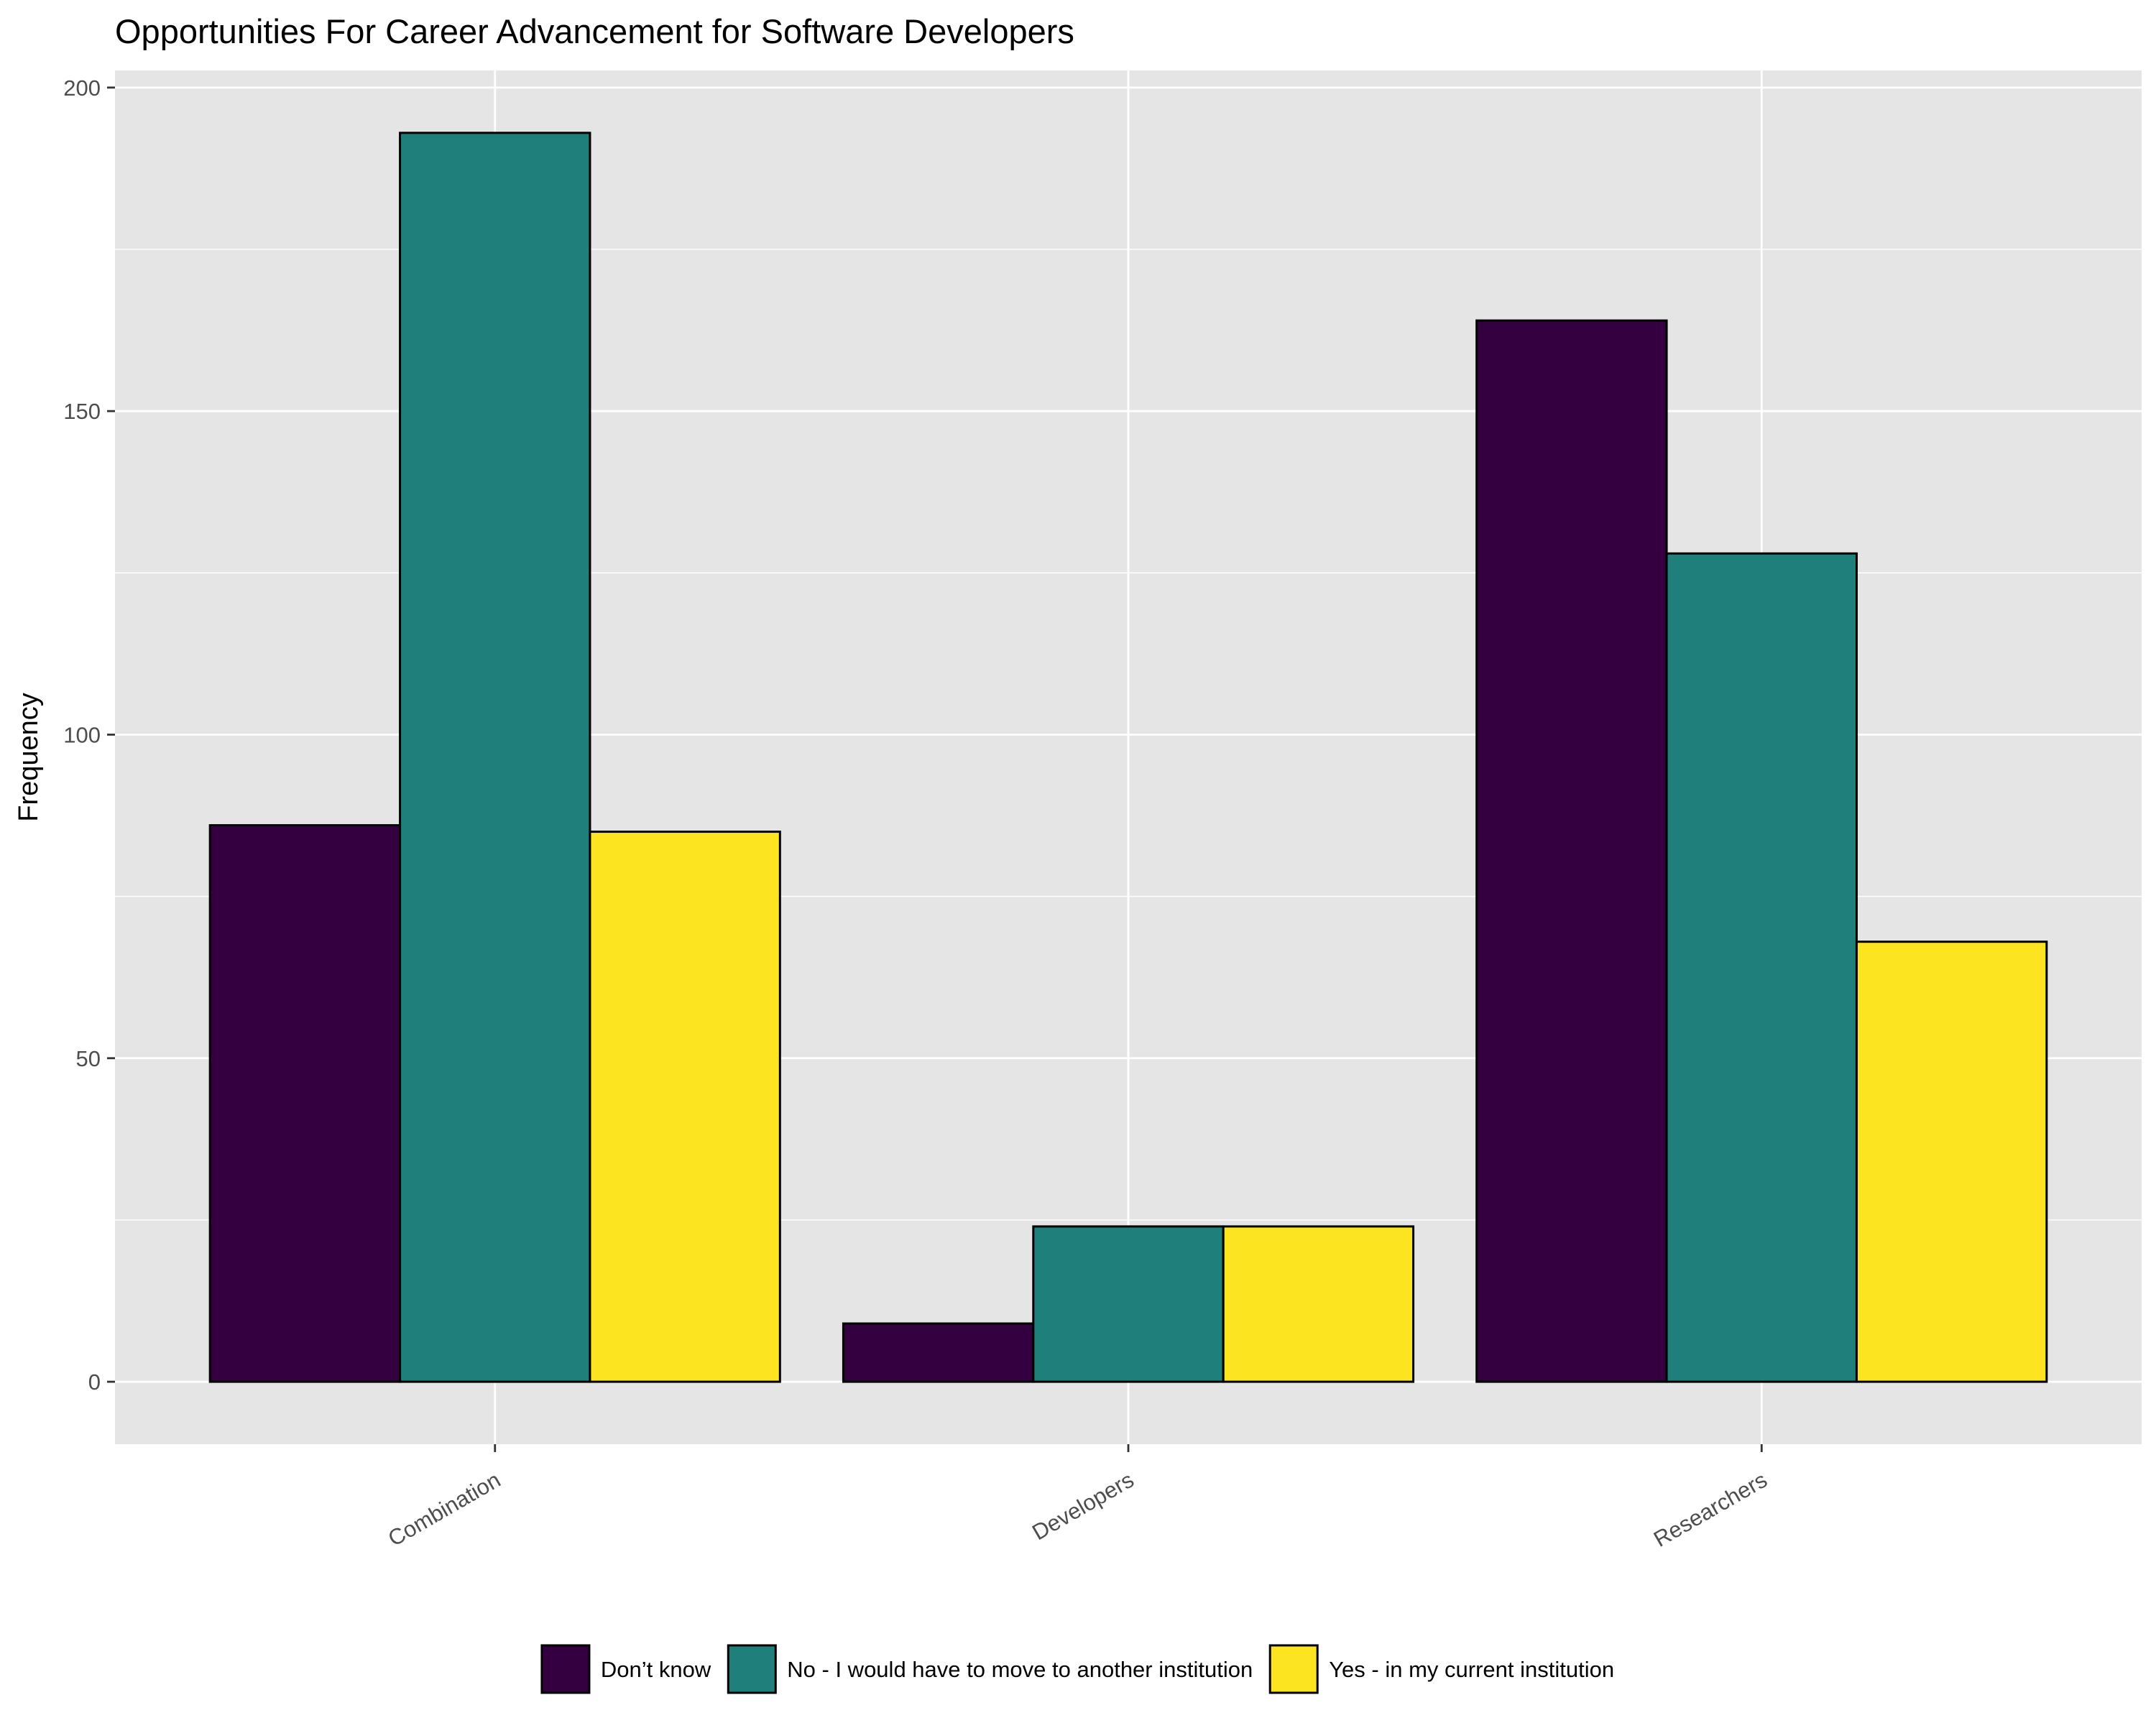 The width and height of the screenshot is (2156, 1728). Describe the element at coordinates (1083, 1506) in the screenshot. I see `x-tick-label: Developers` at that location.